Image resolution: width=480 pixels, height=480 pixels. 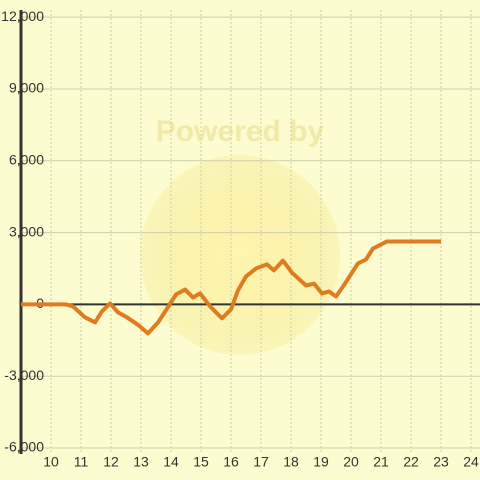 What do you see at coordinates (171, 462) in the screenshot?
I see `x-tick-label: 14` at bounding box center [171, 462].